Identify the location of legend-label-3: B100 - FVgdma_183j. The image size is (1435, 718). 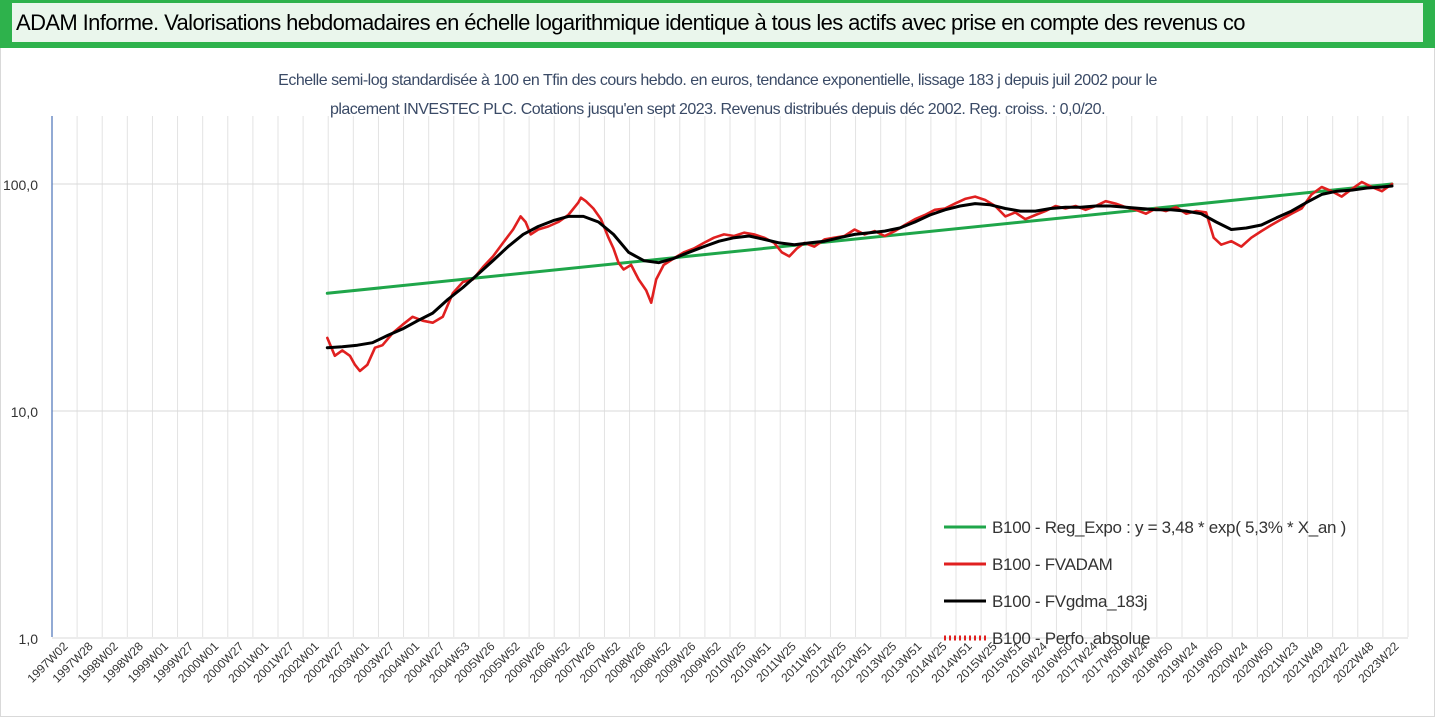
(1069, 601).